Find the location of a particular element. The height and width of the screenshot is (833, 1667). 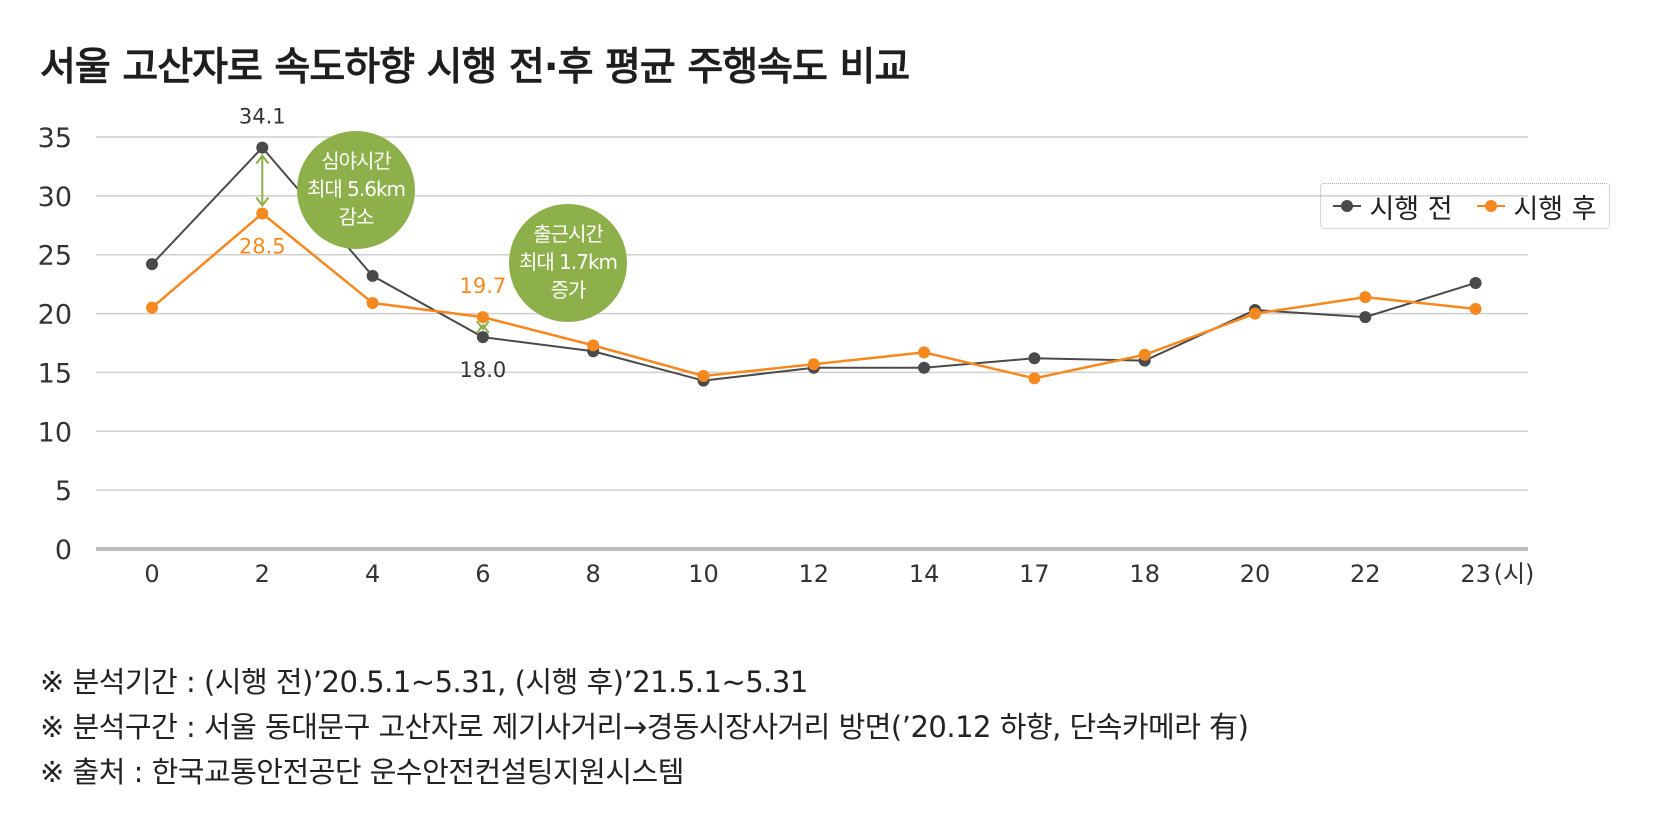

data-label: 34.1 is located at coordinates (262, 117).